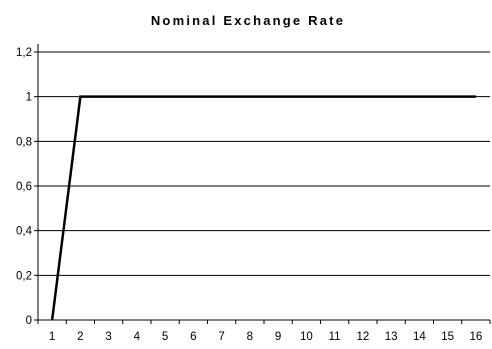 Image resolution: width=492 pixels, height=349 pixels. What do you see at coordinates (29, 321) in the screenshot?
I see `y-tick-label: 0` at bounding box center [29, 321].